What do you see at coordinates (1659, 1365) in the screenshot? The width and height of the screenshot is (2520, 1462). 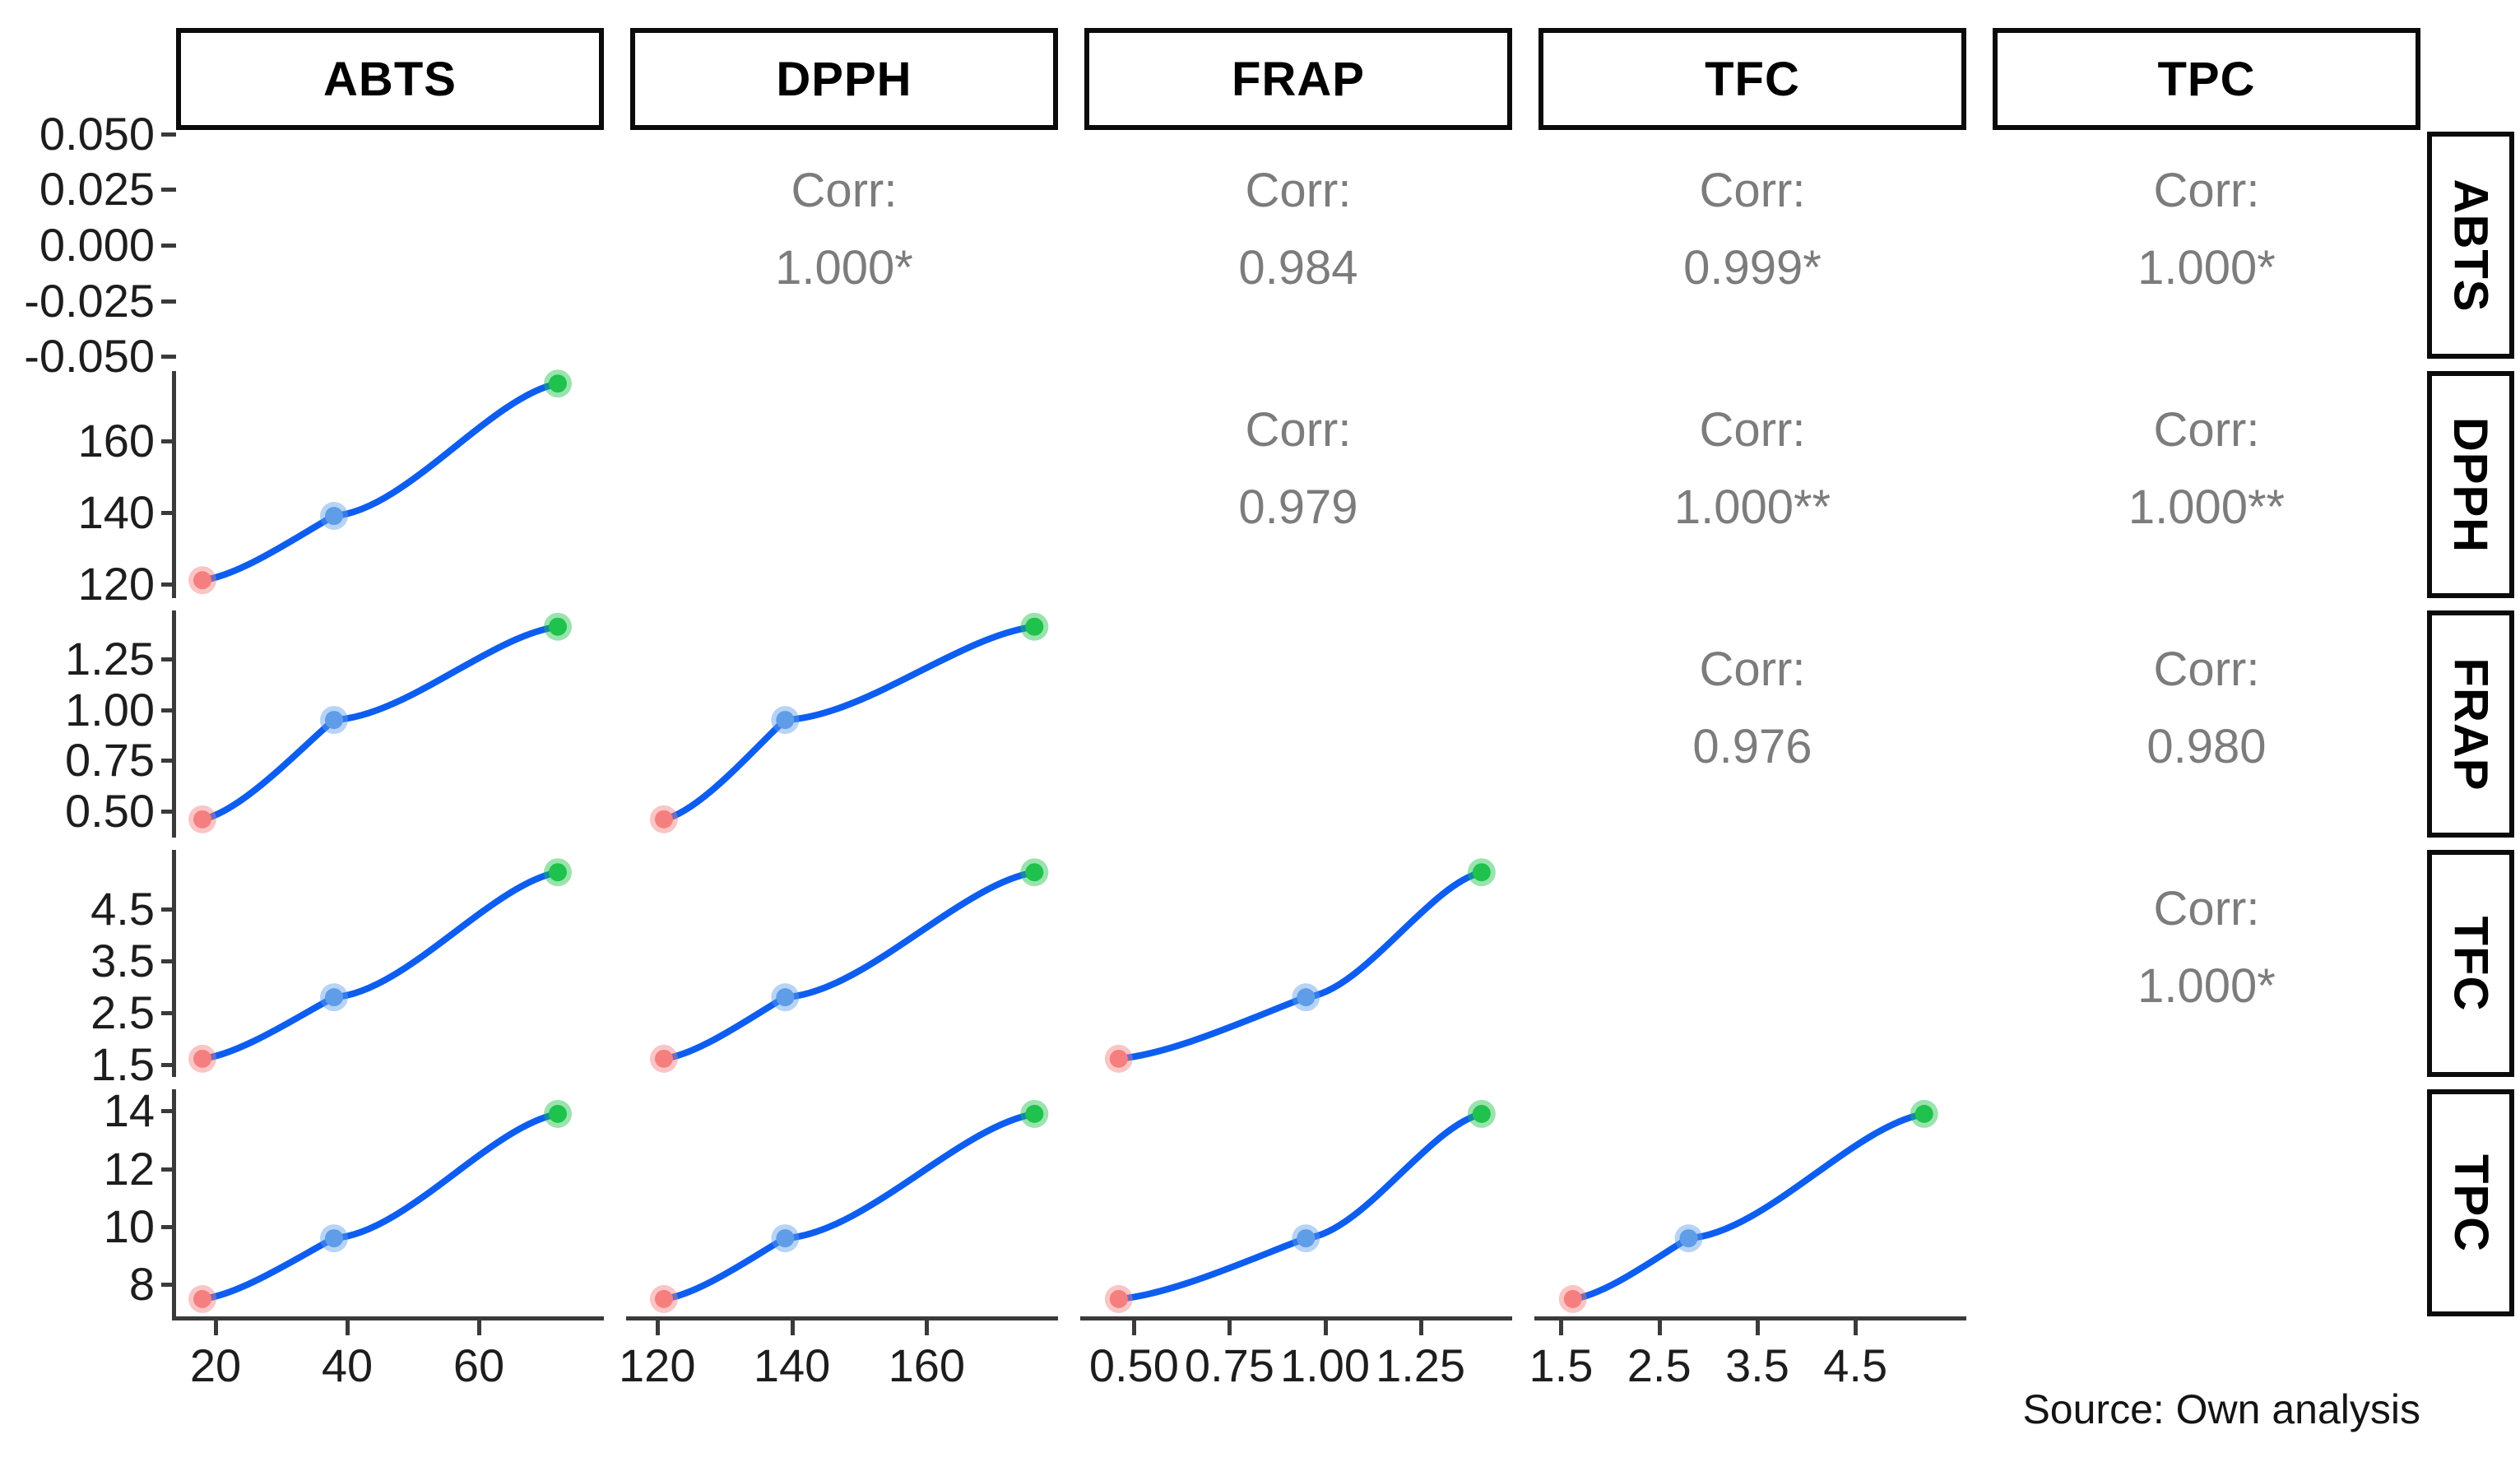 I see `x-tick-label: 2.5` at bounding box center [1659, 1365].